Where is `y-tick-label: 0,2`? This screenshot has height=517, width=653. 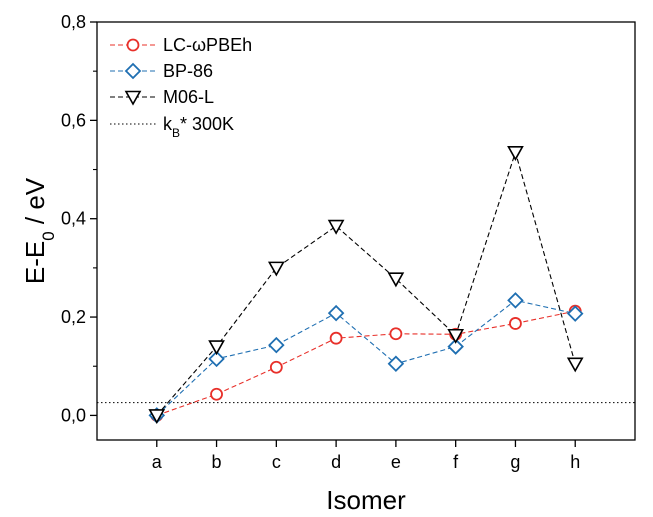 y-tick-label: 0,2 is located at coordinates (73, 317).